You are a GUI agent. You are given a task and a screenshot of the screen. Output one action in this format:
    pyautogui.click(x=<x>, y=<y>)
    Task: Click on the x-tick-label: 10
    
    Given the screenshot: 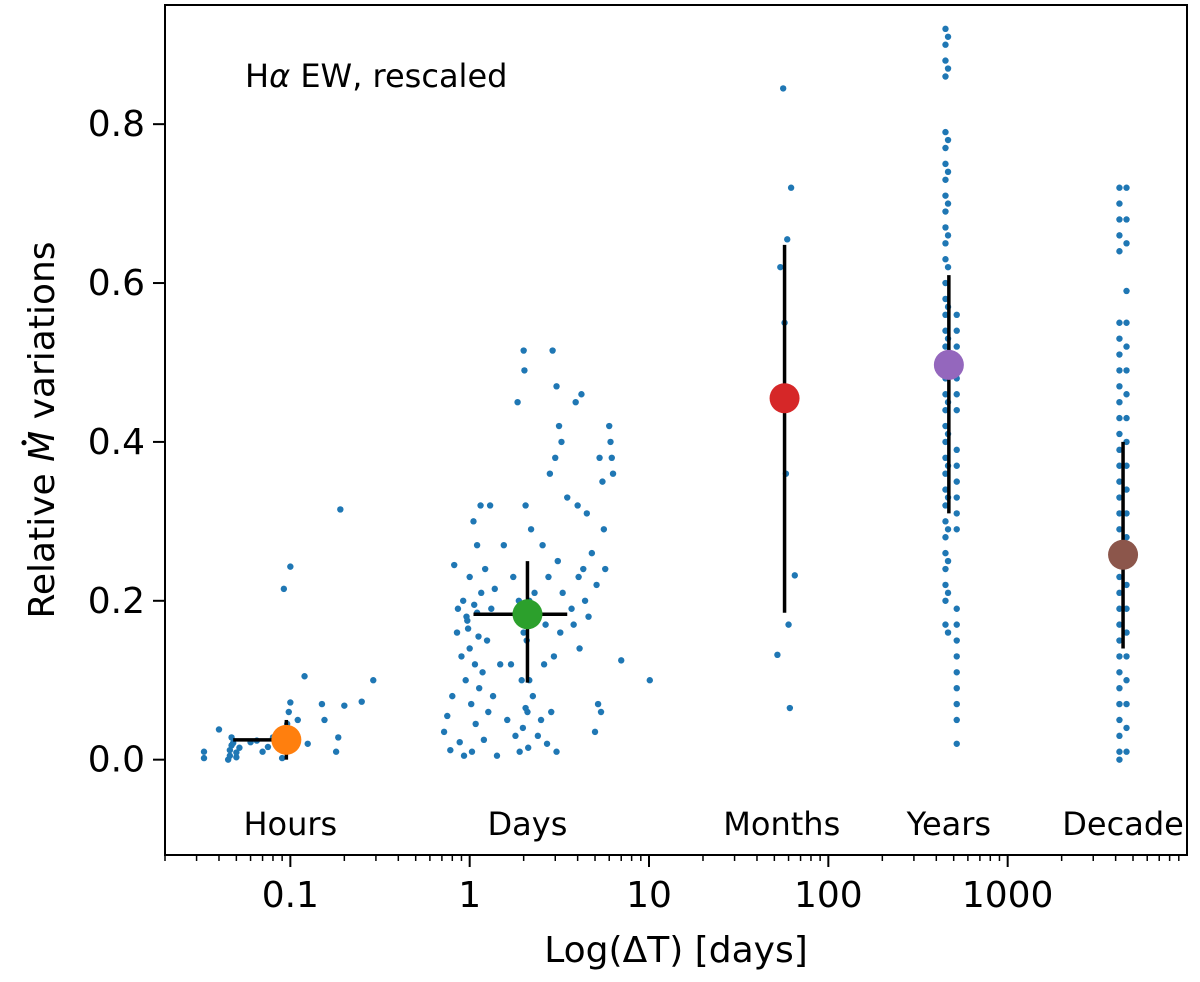 What is the action you would take?
    pyautogui.click(x=649, y=895)
    